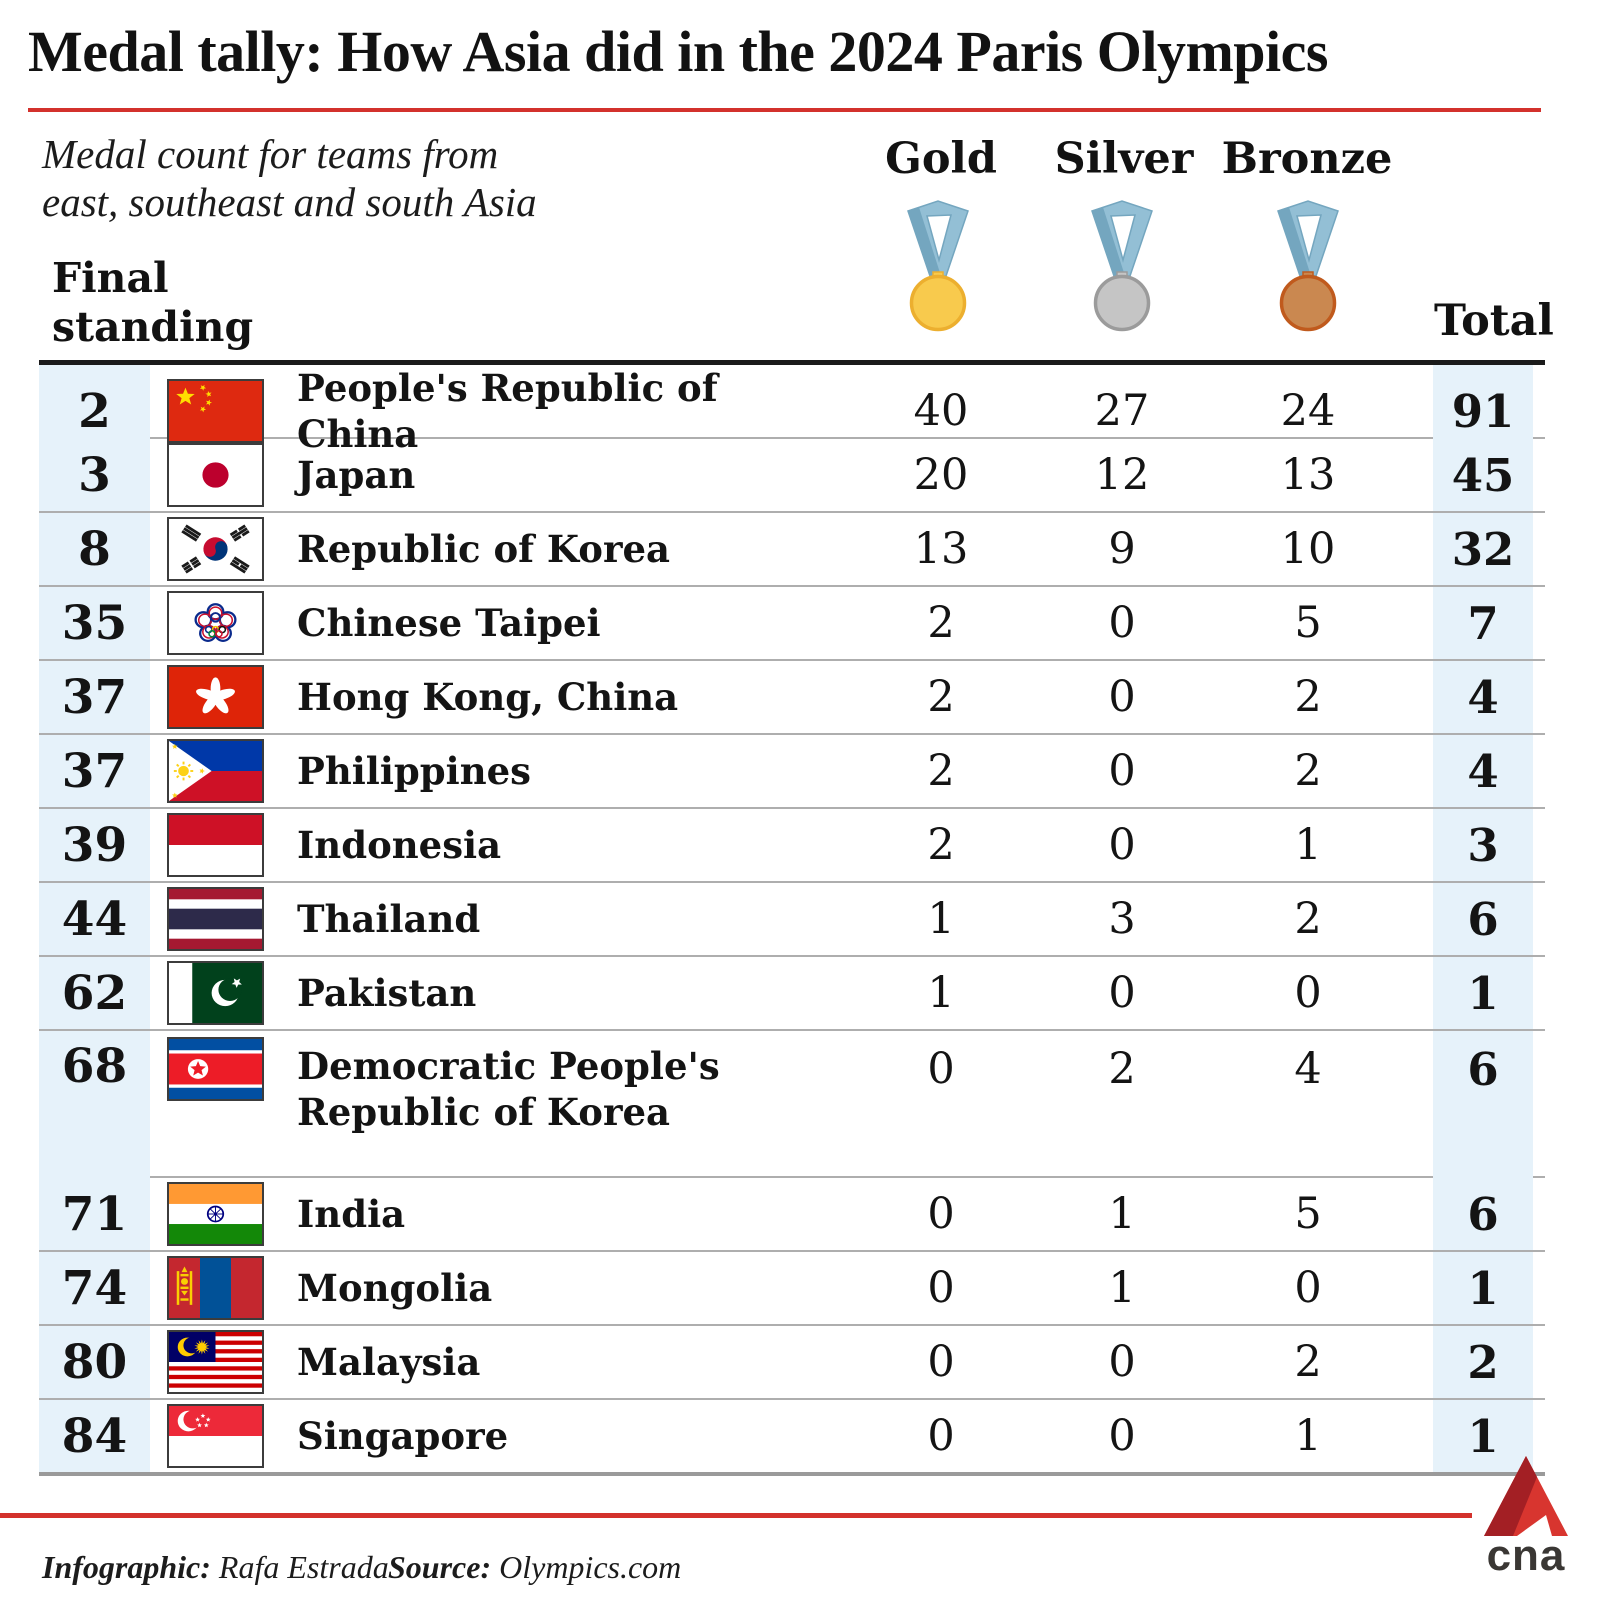 The height and width of the screenshot is (1600, 1600). Describe the element at coordinates (215, 1567) in the screenshot. I see `infographic-credit: Infographic: Rafa Estrada` at that location.